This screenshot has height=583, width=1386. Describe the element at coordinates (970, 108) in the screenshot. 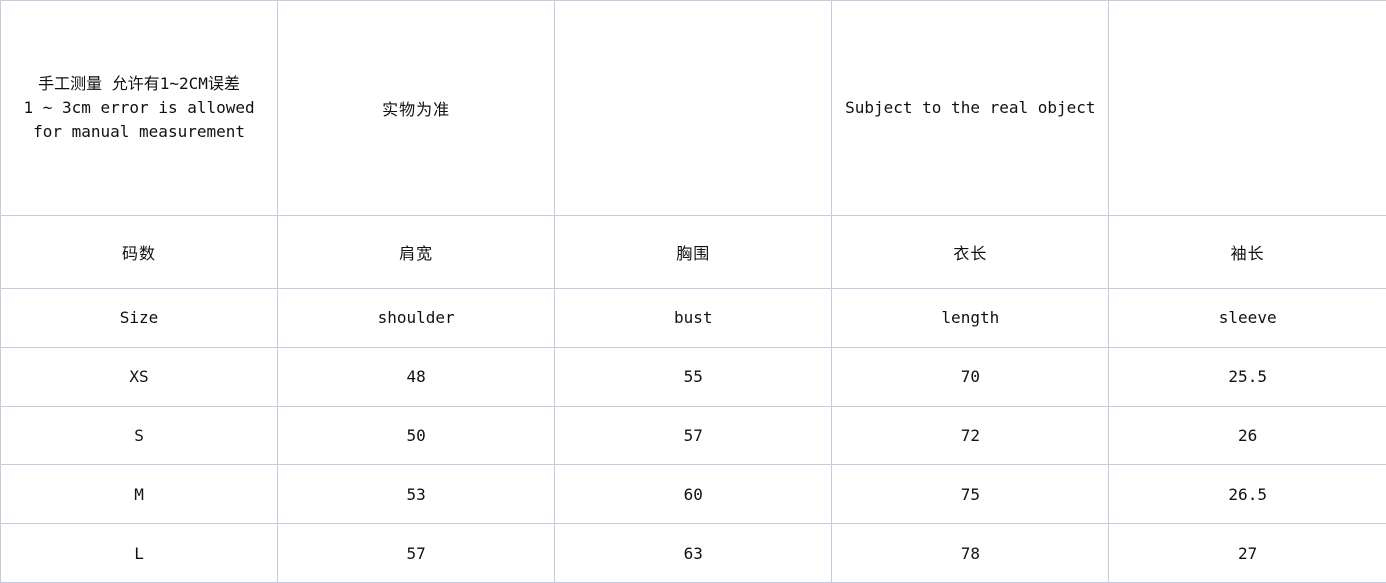

I see `real-object-note-en: Subject to the real object` at that location.